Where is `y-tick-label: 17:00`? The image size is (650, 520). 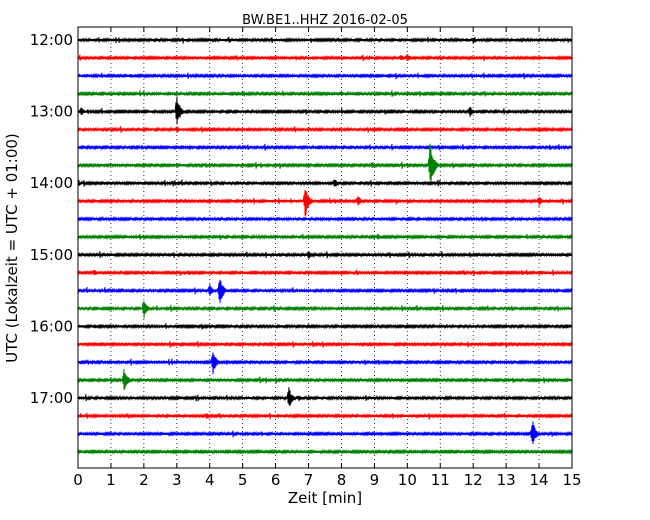
y-tick-label: 17:00 is located at coordinates (51, 398).